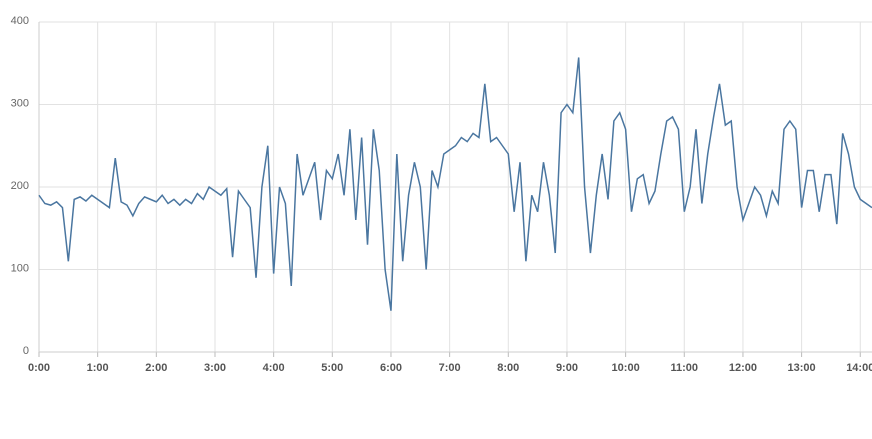 The height and width of the screenshot is (439, 872). Describe the element at coordinates (98, 368) in the screenshot. I see `x-tick-label: 1:00` at that location.